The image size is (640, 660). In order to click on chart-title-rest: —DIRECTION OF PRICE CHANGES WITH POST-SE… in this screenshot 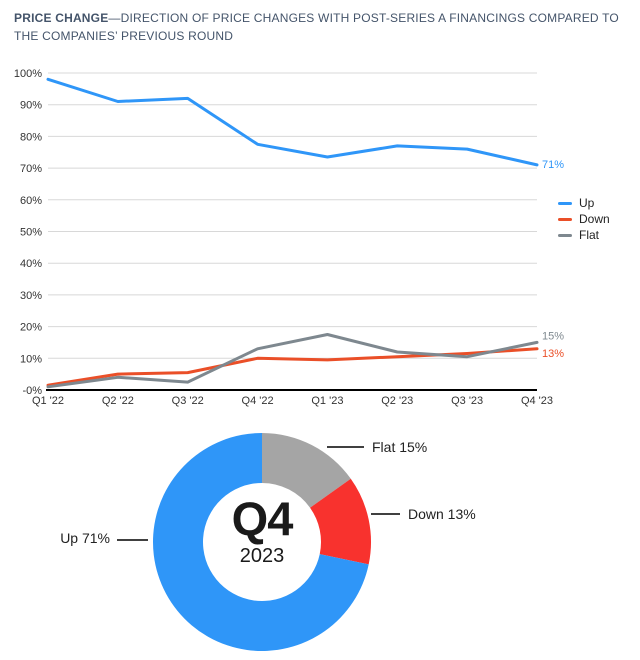, I will do `click(316, 27)`.